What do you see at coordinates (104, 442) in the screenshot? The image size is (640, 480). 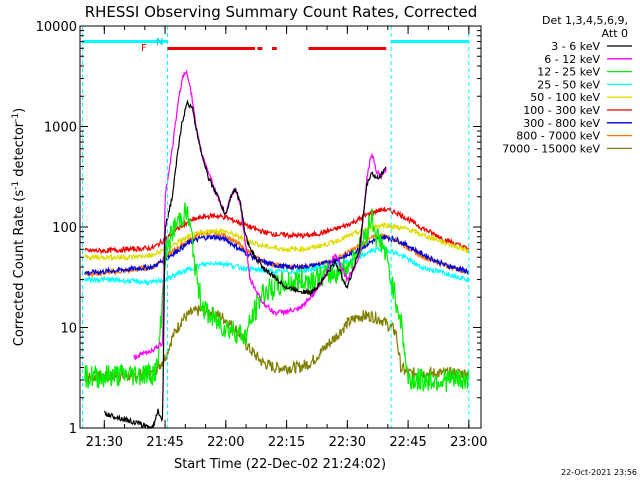 I see `x-tick-label: 21:30` at bounding box center [104, 442].